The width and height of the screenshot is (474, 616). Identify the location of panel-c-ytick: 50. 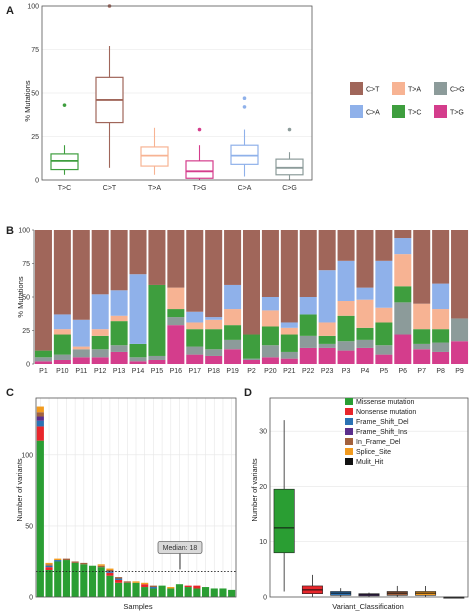
(29, 526).